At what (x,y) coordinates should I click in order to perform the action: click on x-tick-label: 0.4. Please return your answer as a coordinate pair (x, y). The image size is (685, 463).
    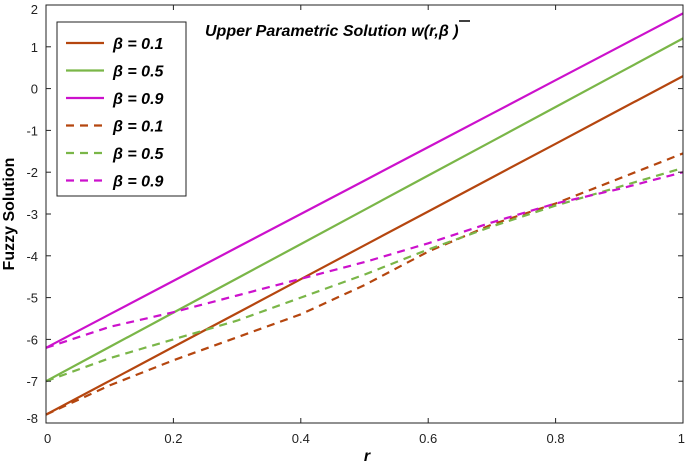
    Looking at the image, I should click on (301, 438).